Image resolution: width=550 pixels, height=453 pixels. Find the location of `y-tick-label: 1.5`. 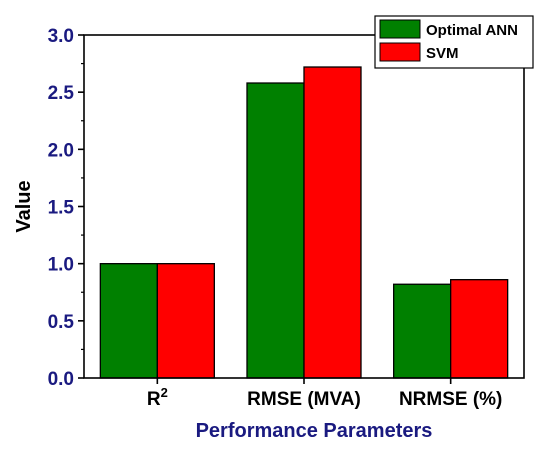

y-tick-label: 1.5 is located at coordinates (61, 208).